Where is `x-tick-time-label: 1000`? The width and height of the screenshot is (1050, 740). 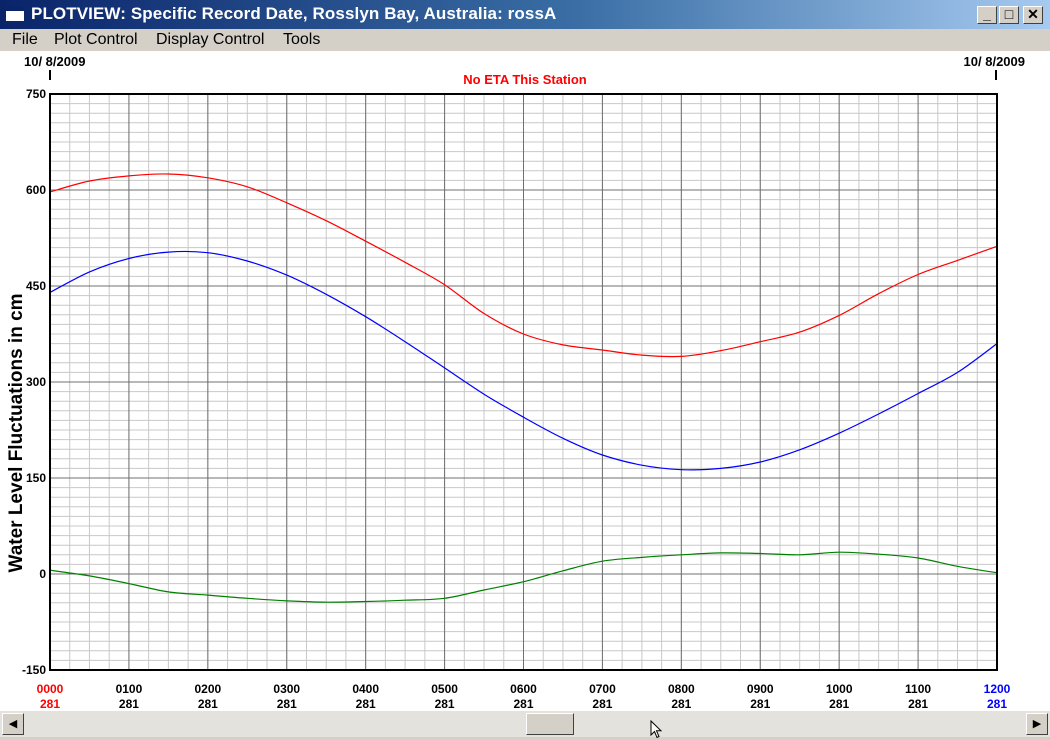
x-tick-time-label: 1000 is located at coordinates (839, 689).